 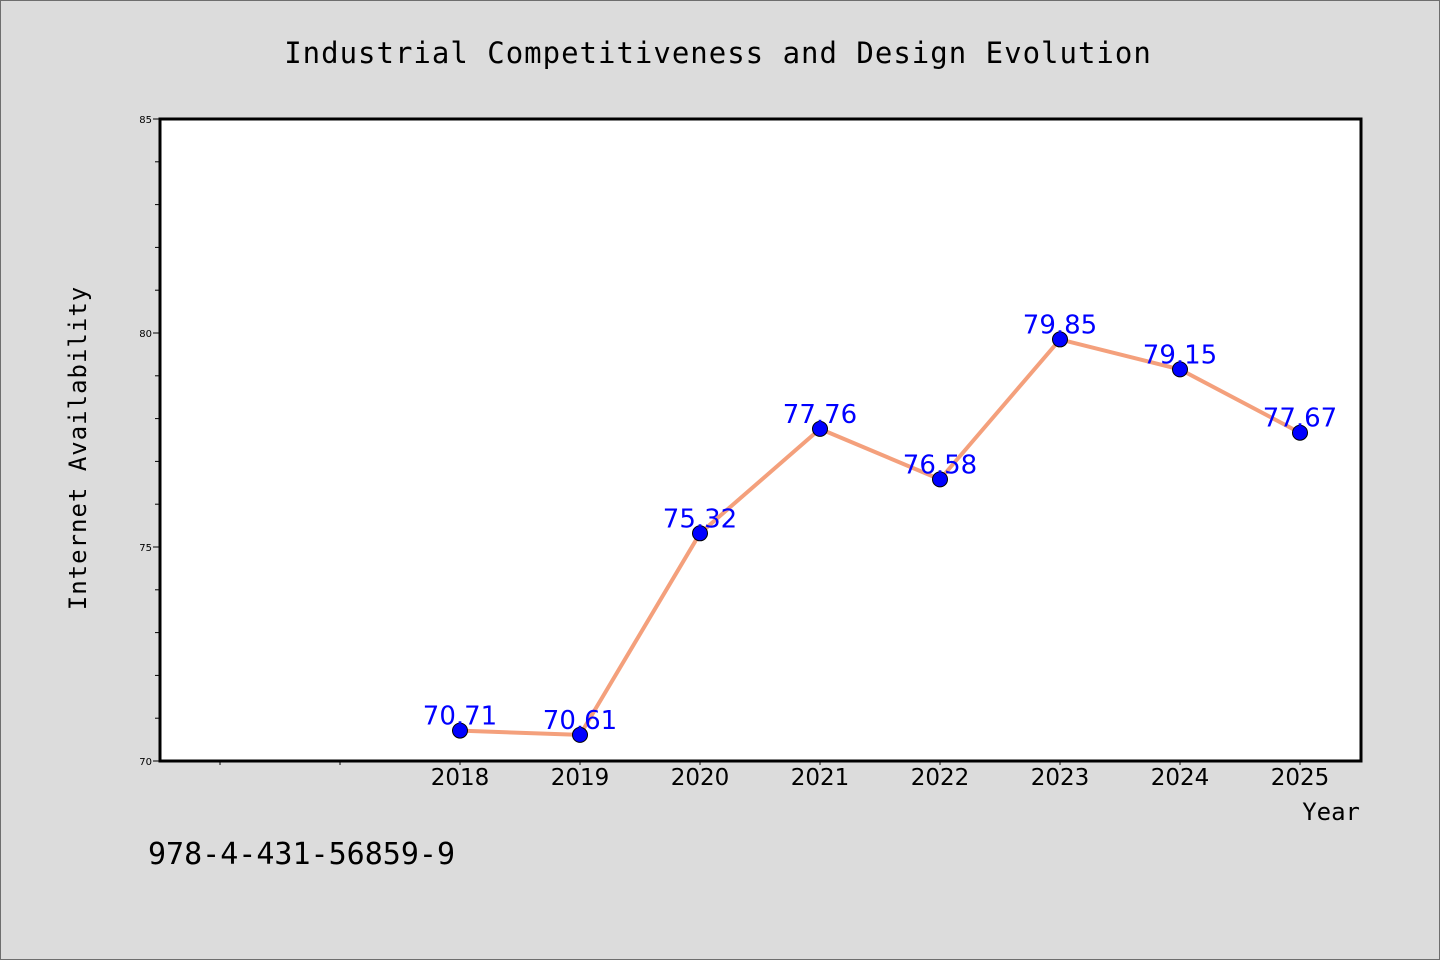 What do you see at coordinates (460, 717) in the screenshot?
I see `data-label: 70.71` at bounding box center [460, 717].